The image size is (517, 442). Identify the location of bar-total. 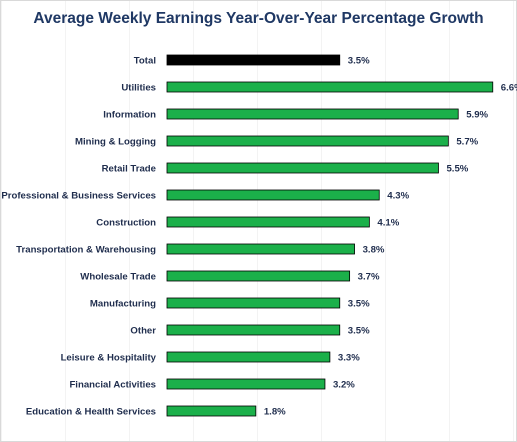
(253, 60).